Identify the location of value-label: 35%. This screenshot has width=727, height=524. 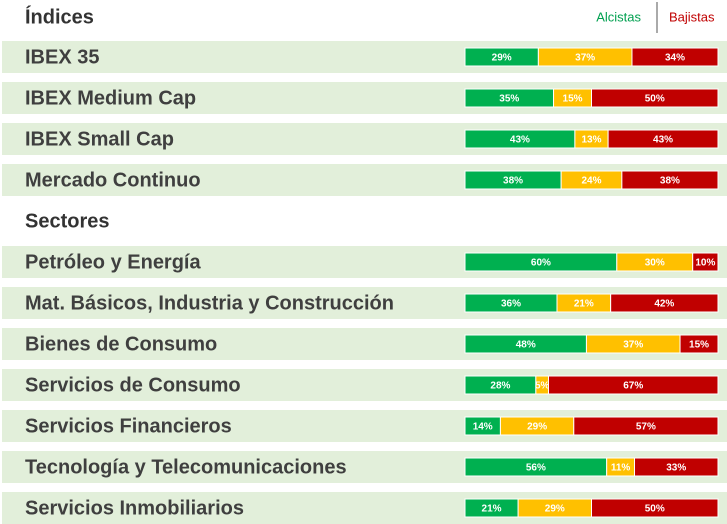
(509, 99).